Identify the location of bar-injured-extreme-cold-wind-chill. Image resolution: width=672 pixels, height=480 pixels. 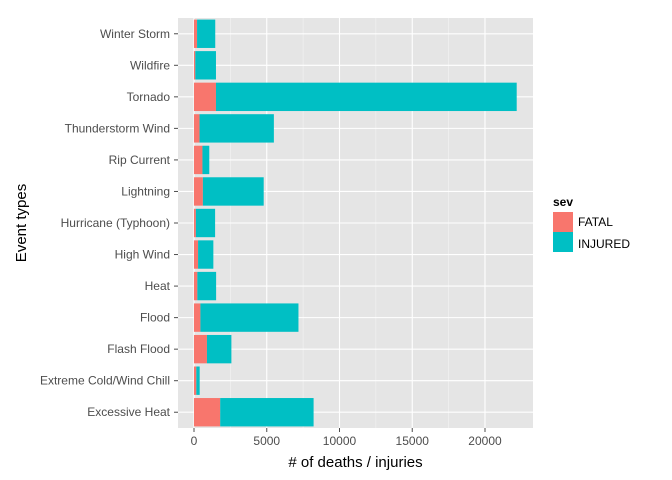
(198, 380).